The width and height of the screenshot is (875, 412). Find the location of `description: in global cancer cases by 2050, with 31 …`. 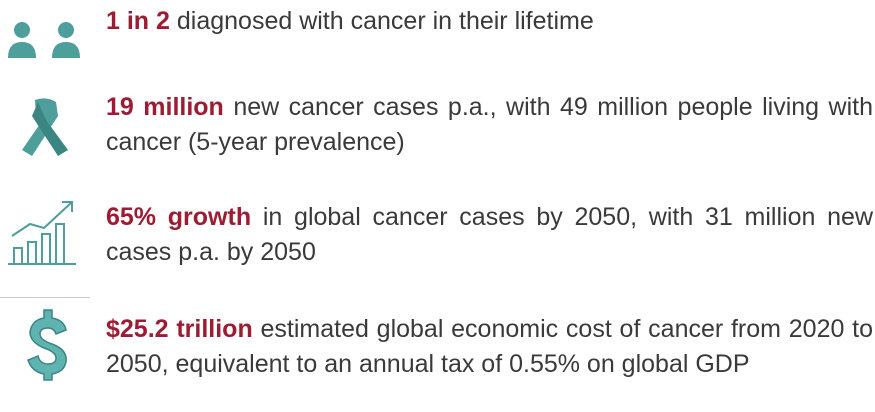

description: in global cancer cases by 2050, with 31 … is located at coordinates (489, 234).